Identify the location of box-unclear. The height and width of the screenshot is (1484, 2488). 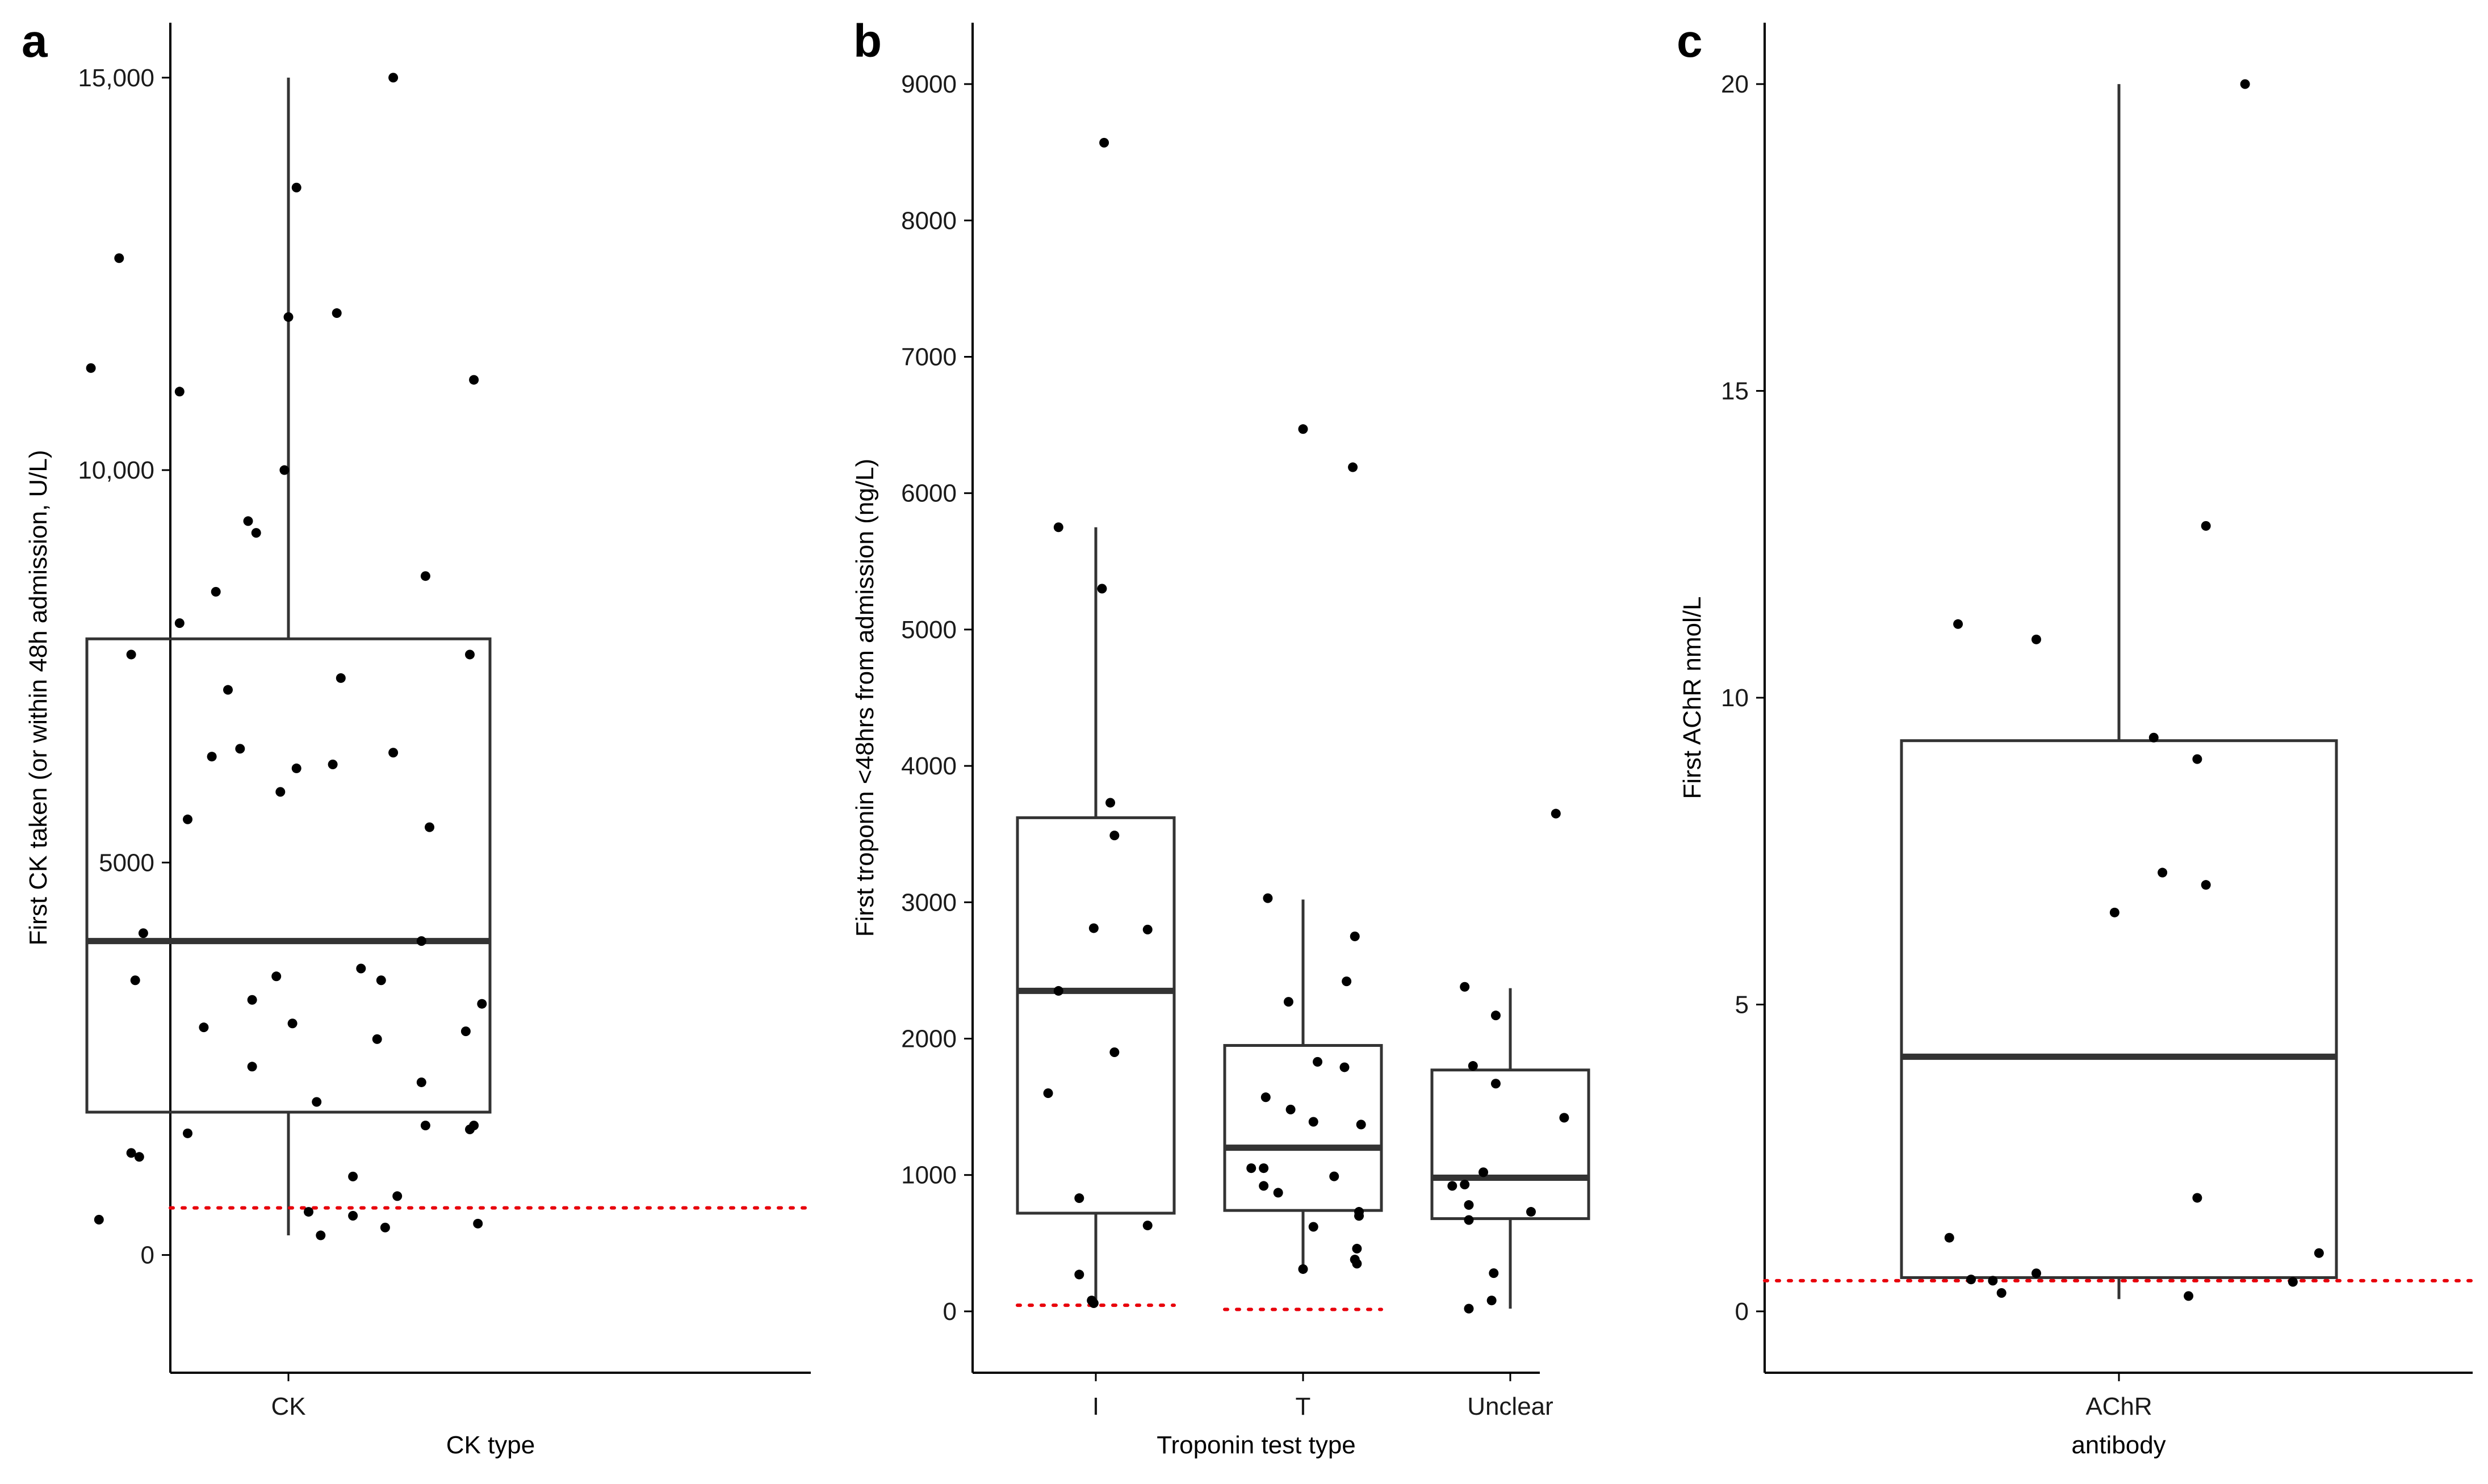
(1510, 1148).